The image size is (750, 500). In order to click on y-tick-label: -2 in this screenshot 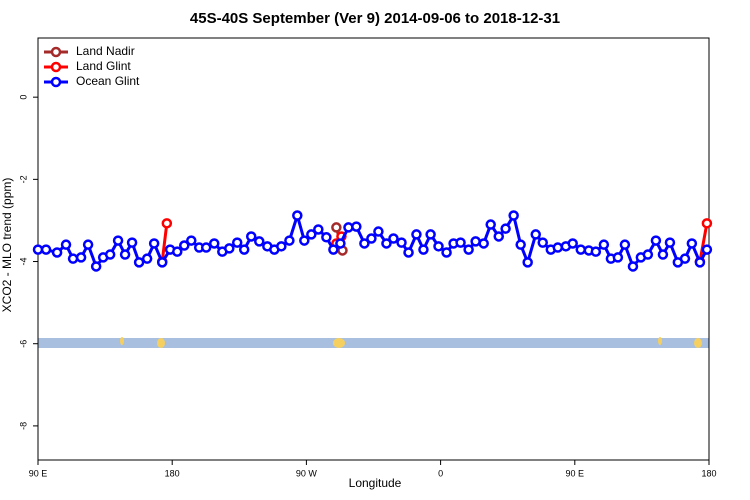, I will do `click(23, 179)`.